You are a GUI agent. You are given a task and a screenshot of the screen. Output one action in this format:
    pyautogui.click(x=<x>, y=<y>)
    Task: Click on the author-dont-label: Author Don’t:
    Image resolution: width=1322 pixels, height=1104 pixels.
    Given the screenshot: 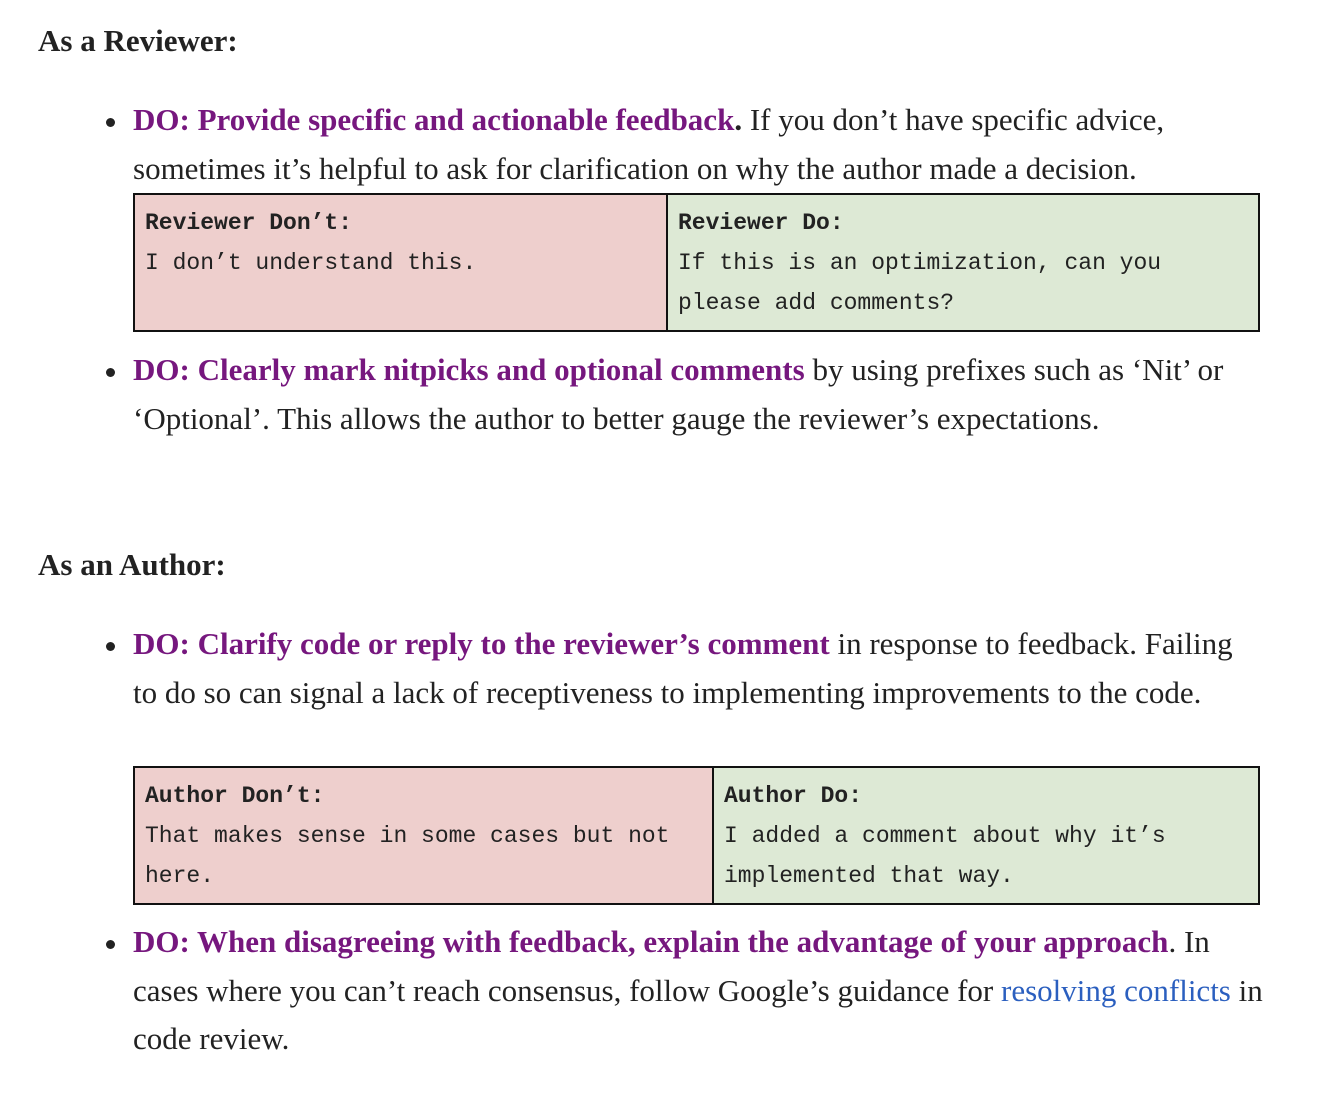 What is the action you would take?
    pyautogui.click(x=235, y=796)
    